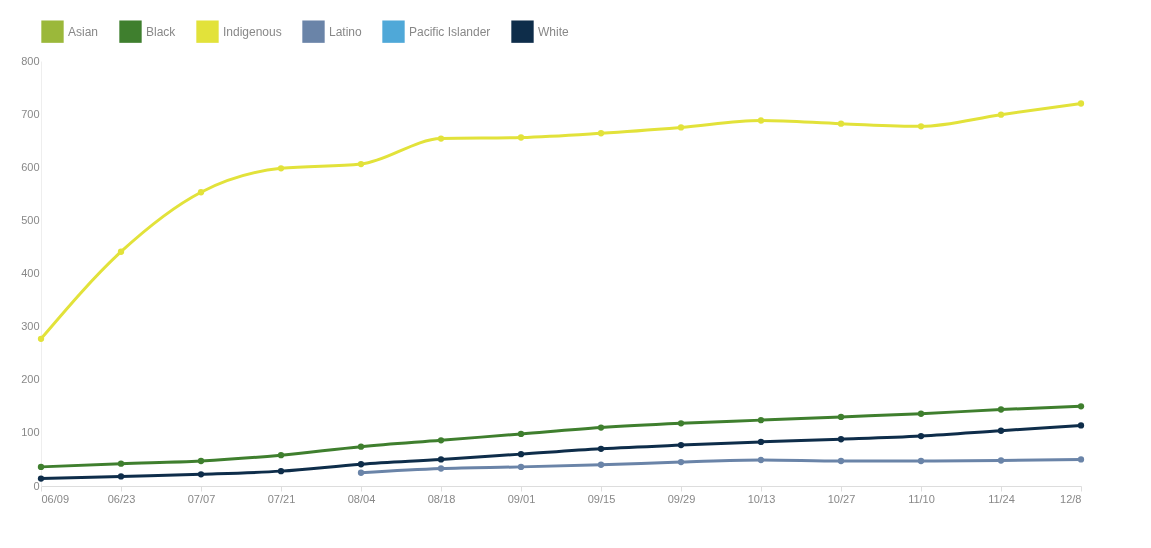  What do you see at coordinates (201, 498) in the screenshot?
I see `x-tick-label: 07/07` at bounding box center [201, 498].